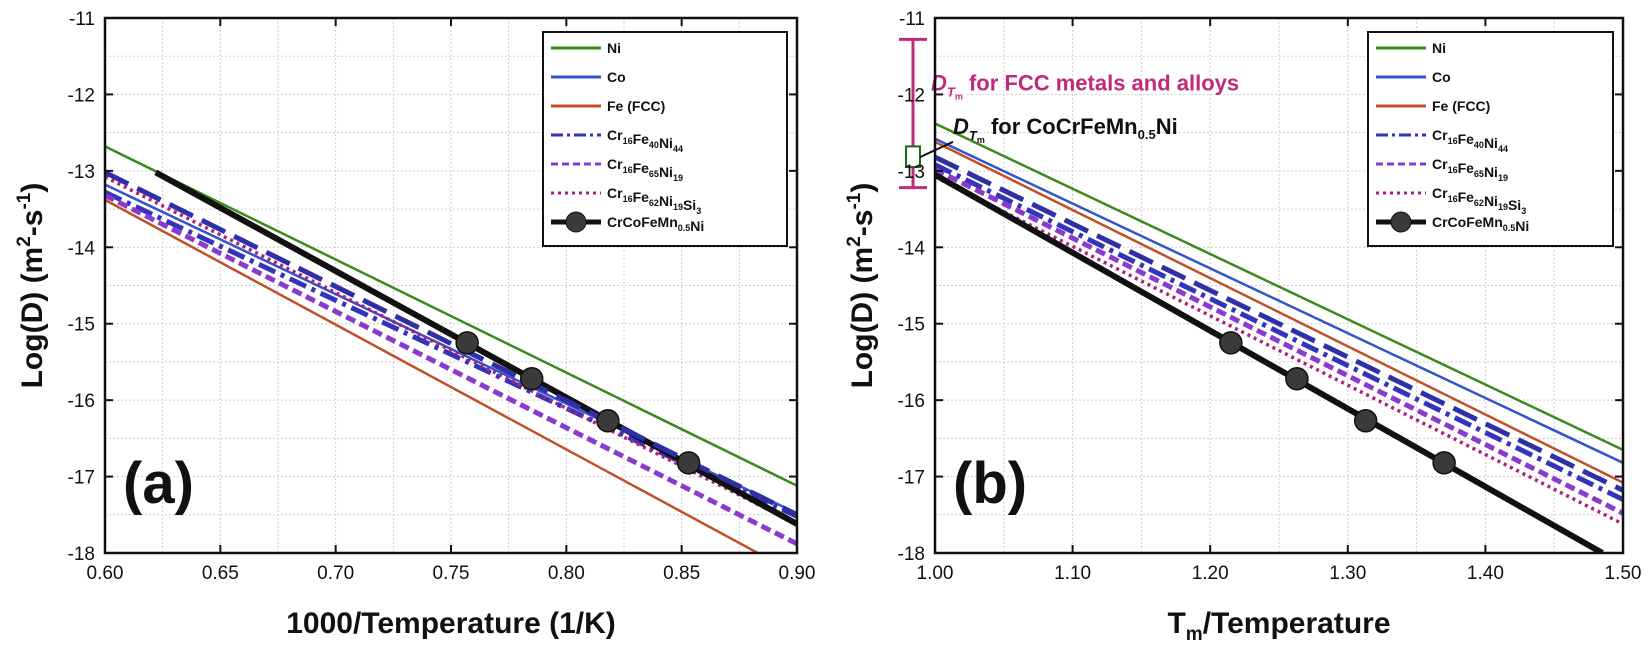 The height and width of the screenshot is (646, 1651). Describe the element at coordinates (335, 573) in the screenshot. I see `x-tick-label: 0.70` at that location.